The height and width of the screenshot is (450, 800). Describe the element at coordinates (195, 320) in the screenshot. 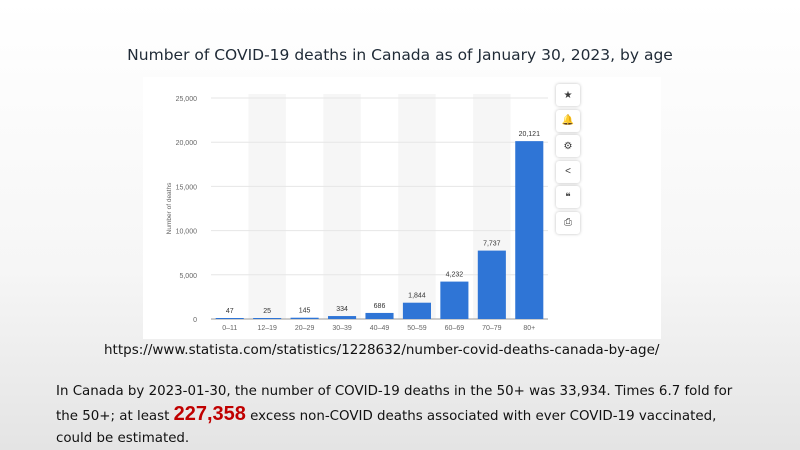

I see `y-tick-label: 0` at that location.